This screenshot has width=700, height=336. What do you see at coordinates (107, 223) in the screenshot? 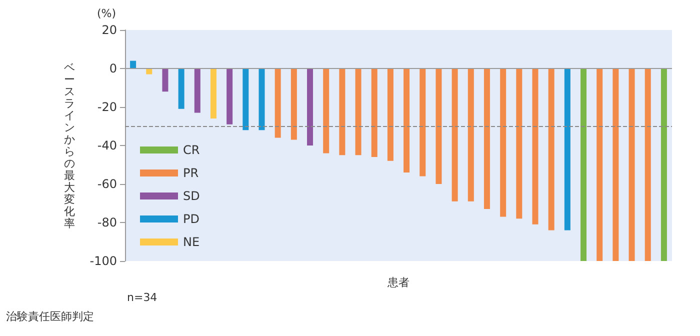
I see `y-tick-label: -80` at bounding box center [107, 223].